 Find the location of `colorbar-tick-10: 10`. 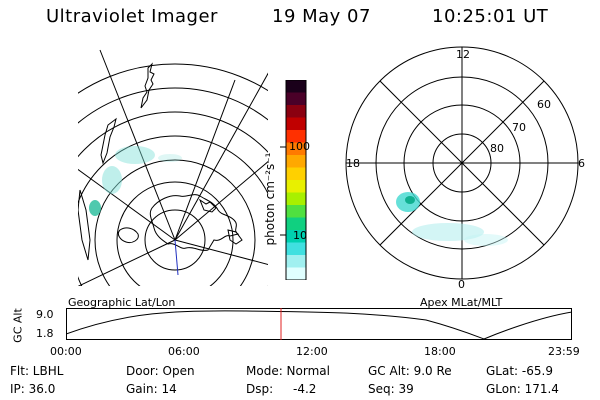

colorbar-tick-10: 10 is located at coordinates (300, 235).